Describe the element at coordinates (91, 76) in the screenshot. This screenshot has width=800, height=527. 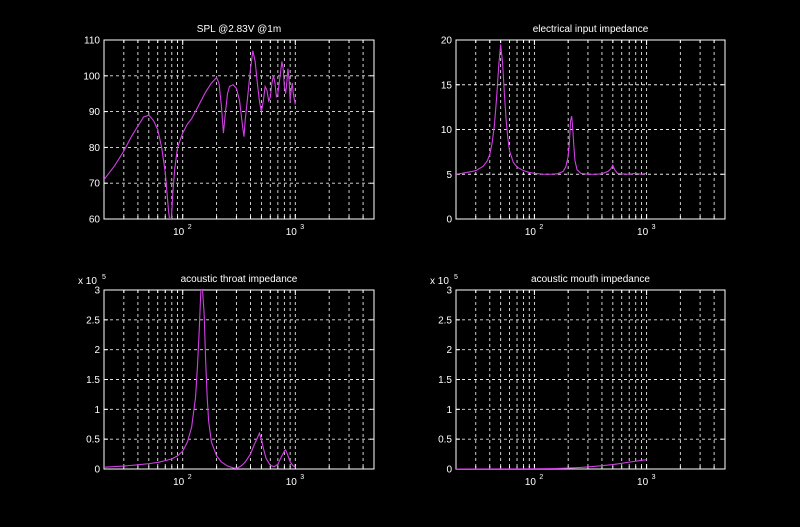
I see `y-tick-label: 100` at that location.